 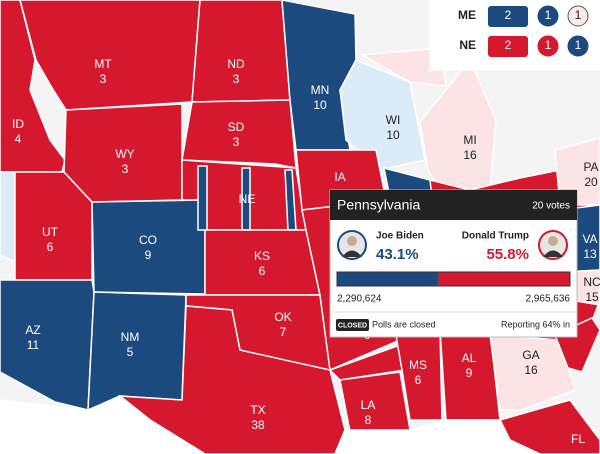 I want to click on state-abbr: MS, so click(x=418, y=365).